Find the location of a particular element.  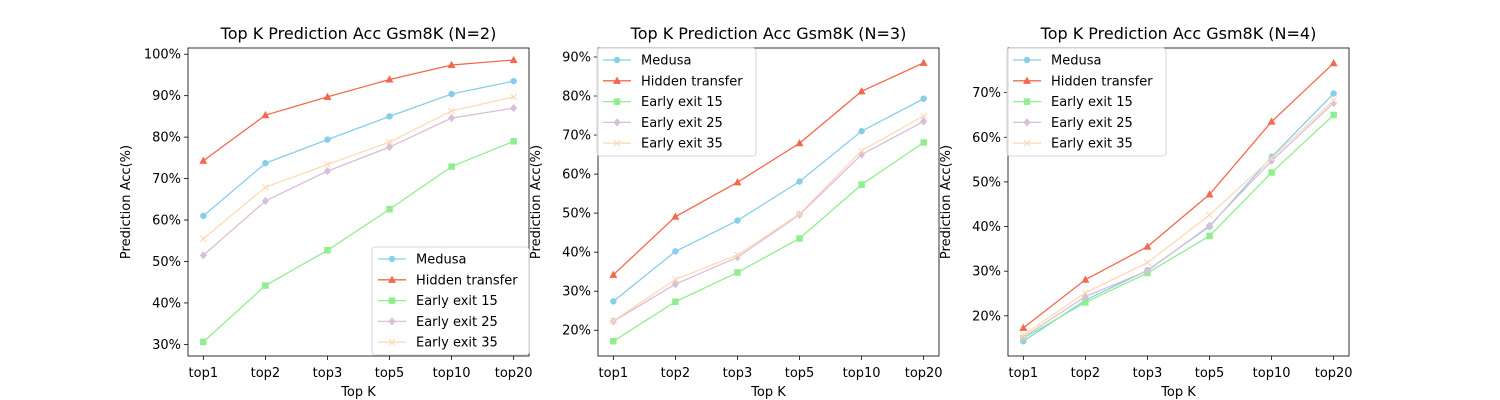

x-tick-label: top10 is located at coordinates (452, 373).